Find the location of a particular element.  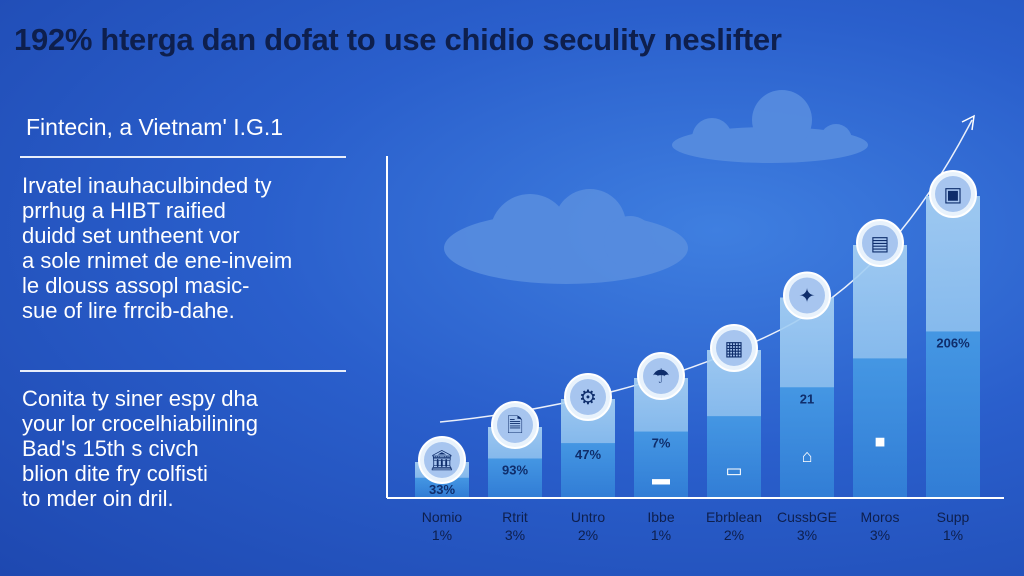

divider-top is located at coordinates (183, 157).